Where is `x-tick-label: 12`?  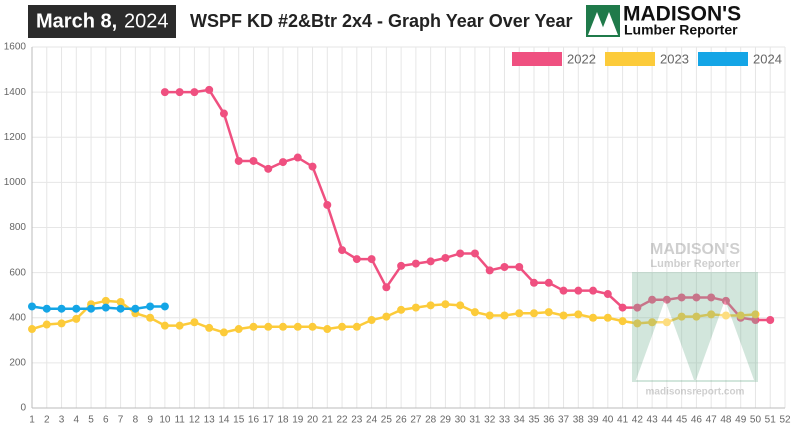
x-tick-label: 12 is located at coordinates (195, 420).